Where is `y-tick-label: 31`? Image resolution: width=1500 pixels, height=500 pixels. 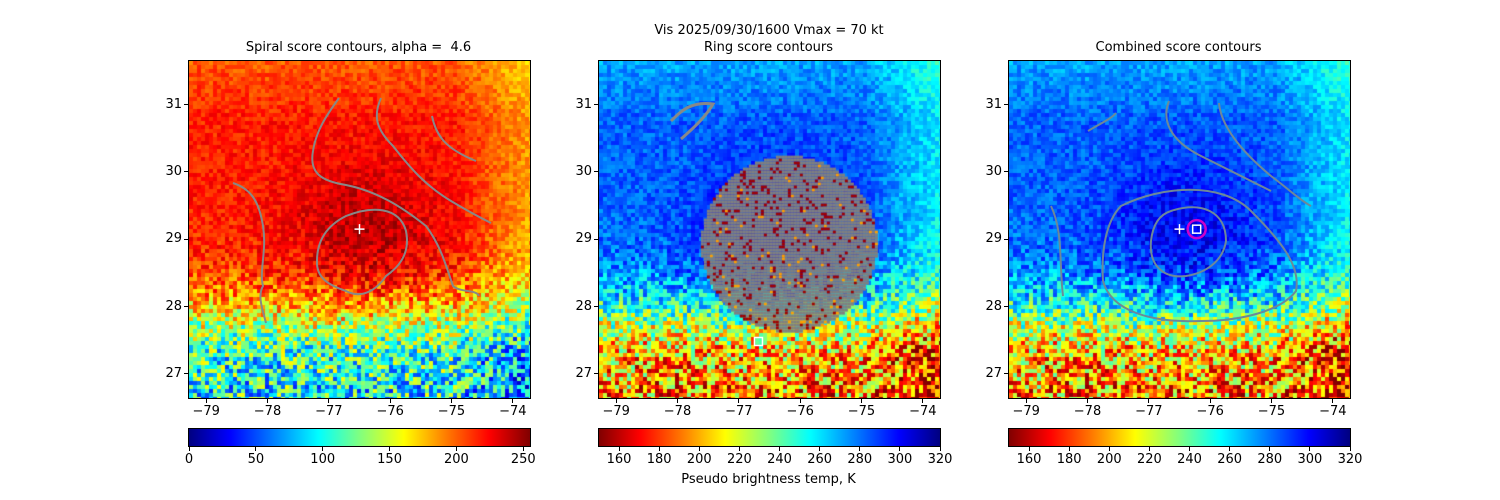
y-tick-label: 31 is located at coordinates (993, 104).